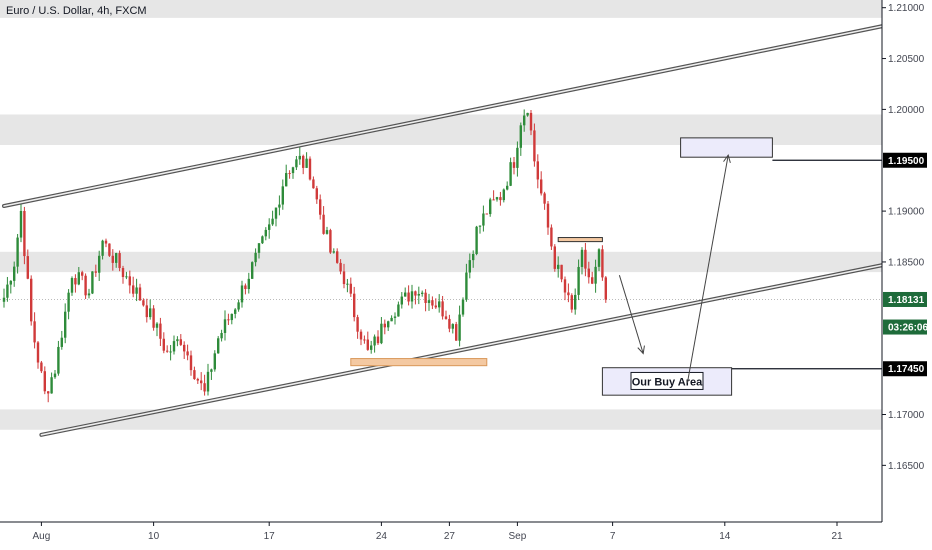 This screenshot has width=932, height=550. What do you see at coordinates (270, 536) in the screenshot?
I see `x-tick-label: 17` at bounding box center [270, 536].